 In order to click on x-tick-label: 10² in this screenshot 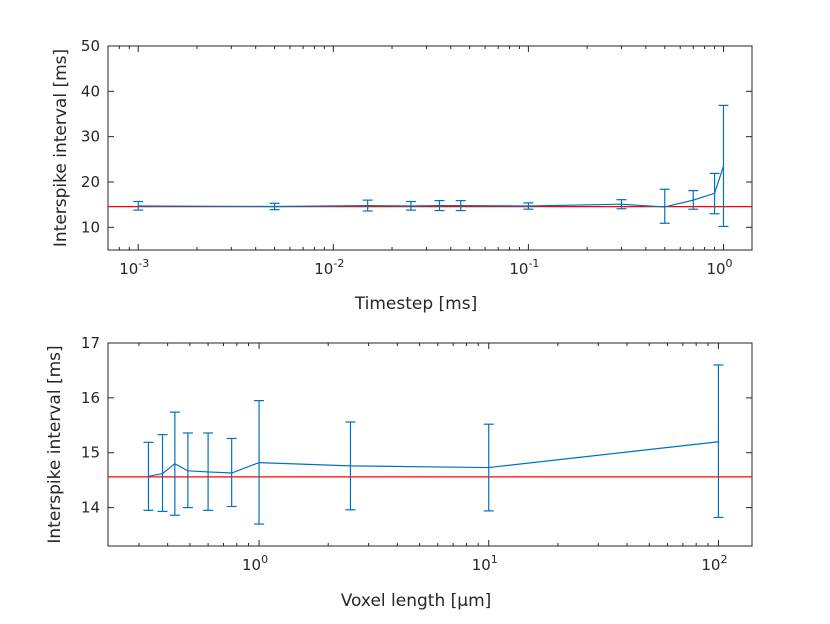, I will do `click(714, 563)`.